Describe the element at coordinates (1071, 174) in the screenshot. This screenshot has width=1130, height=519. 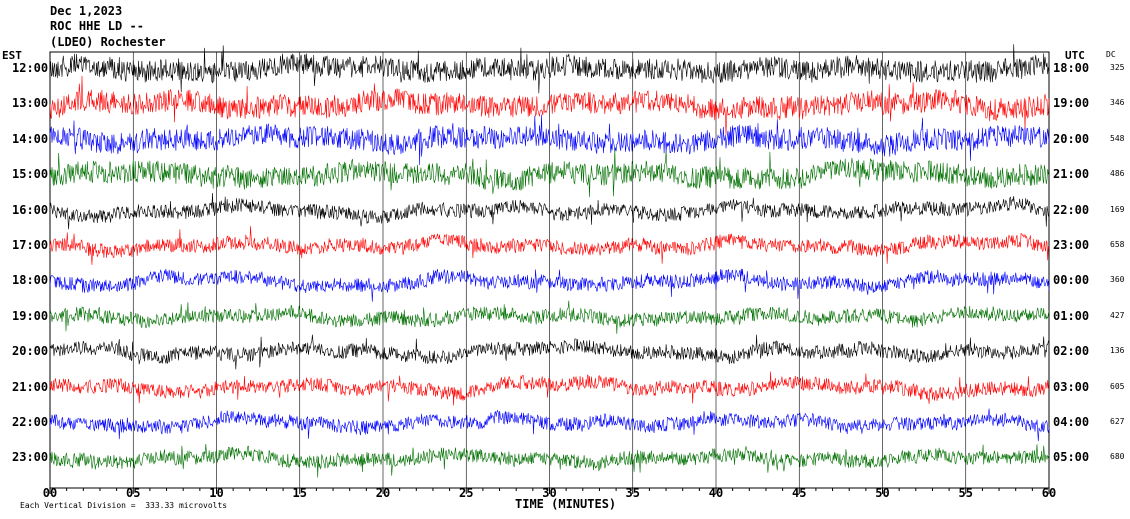
I see `right-hour-label: 21:00` at that location.